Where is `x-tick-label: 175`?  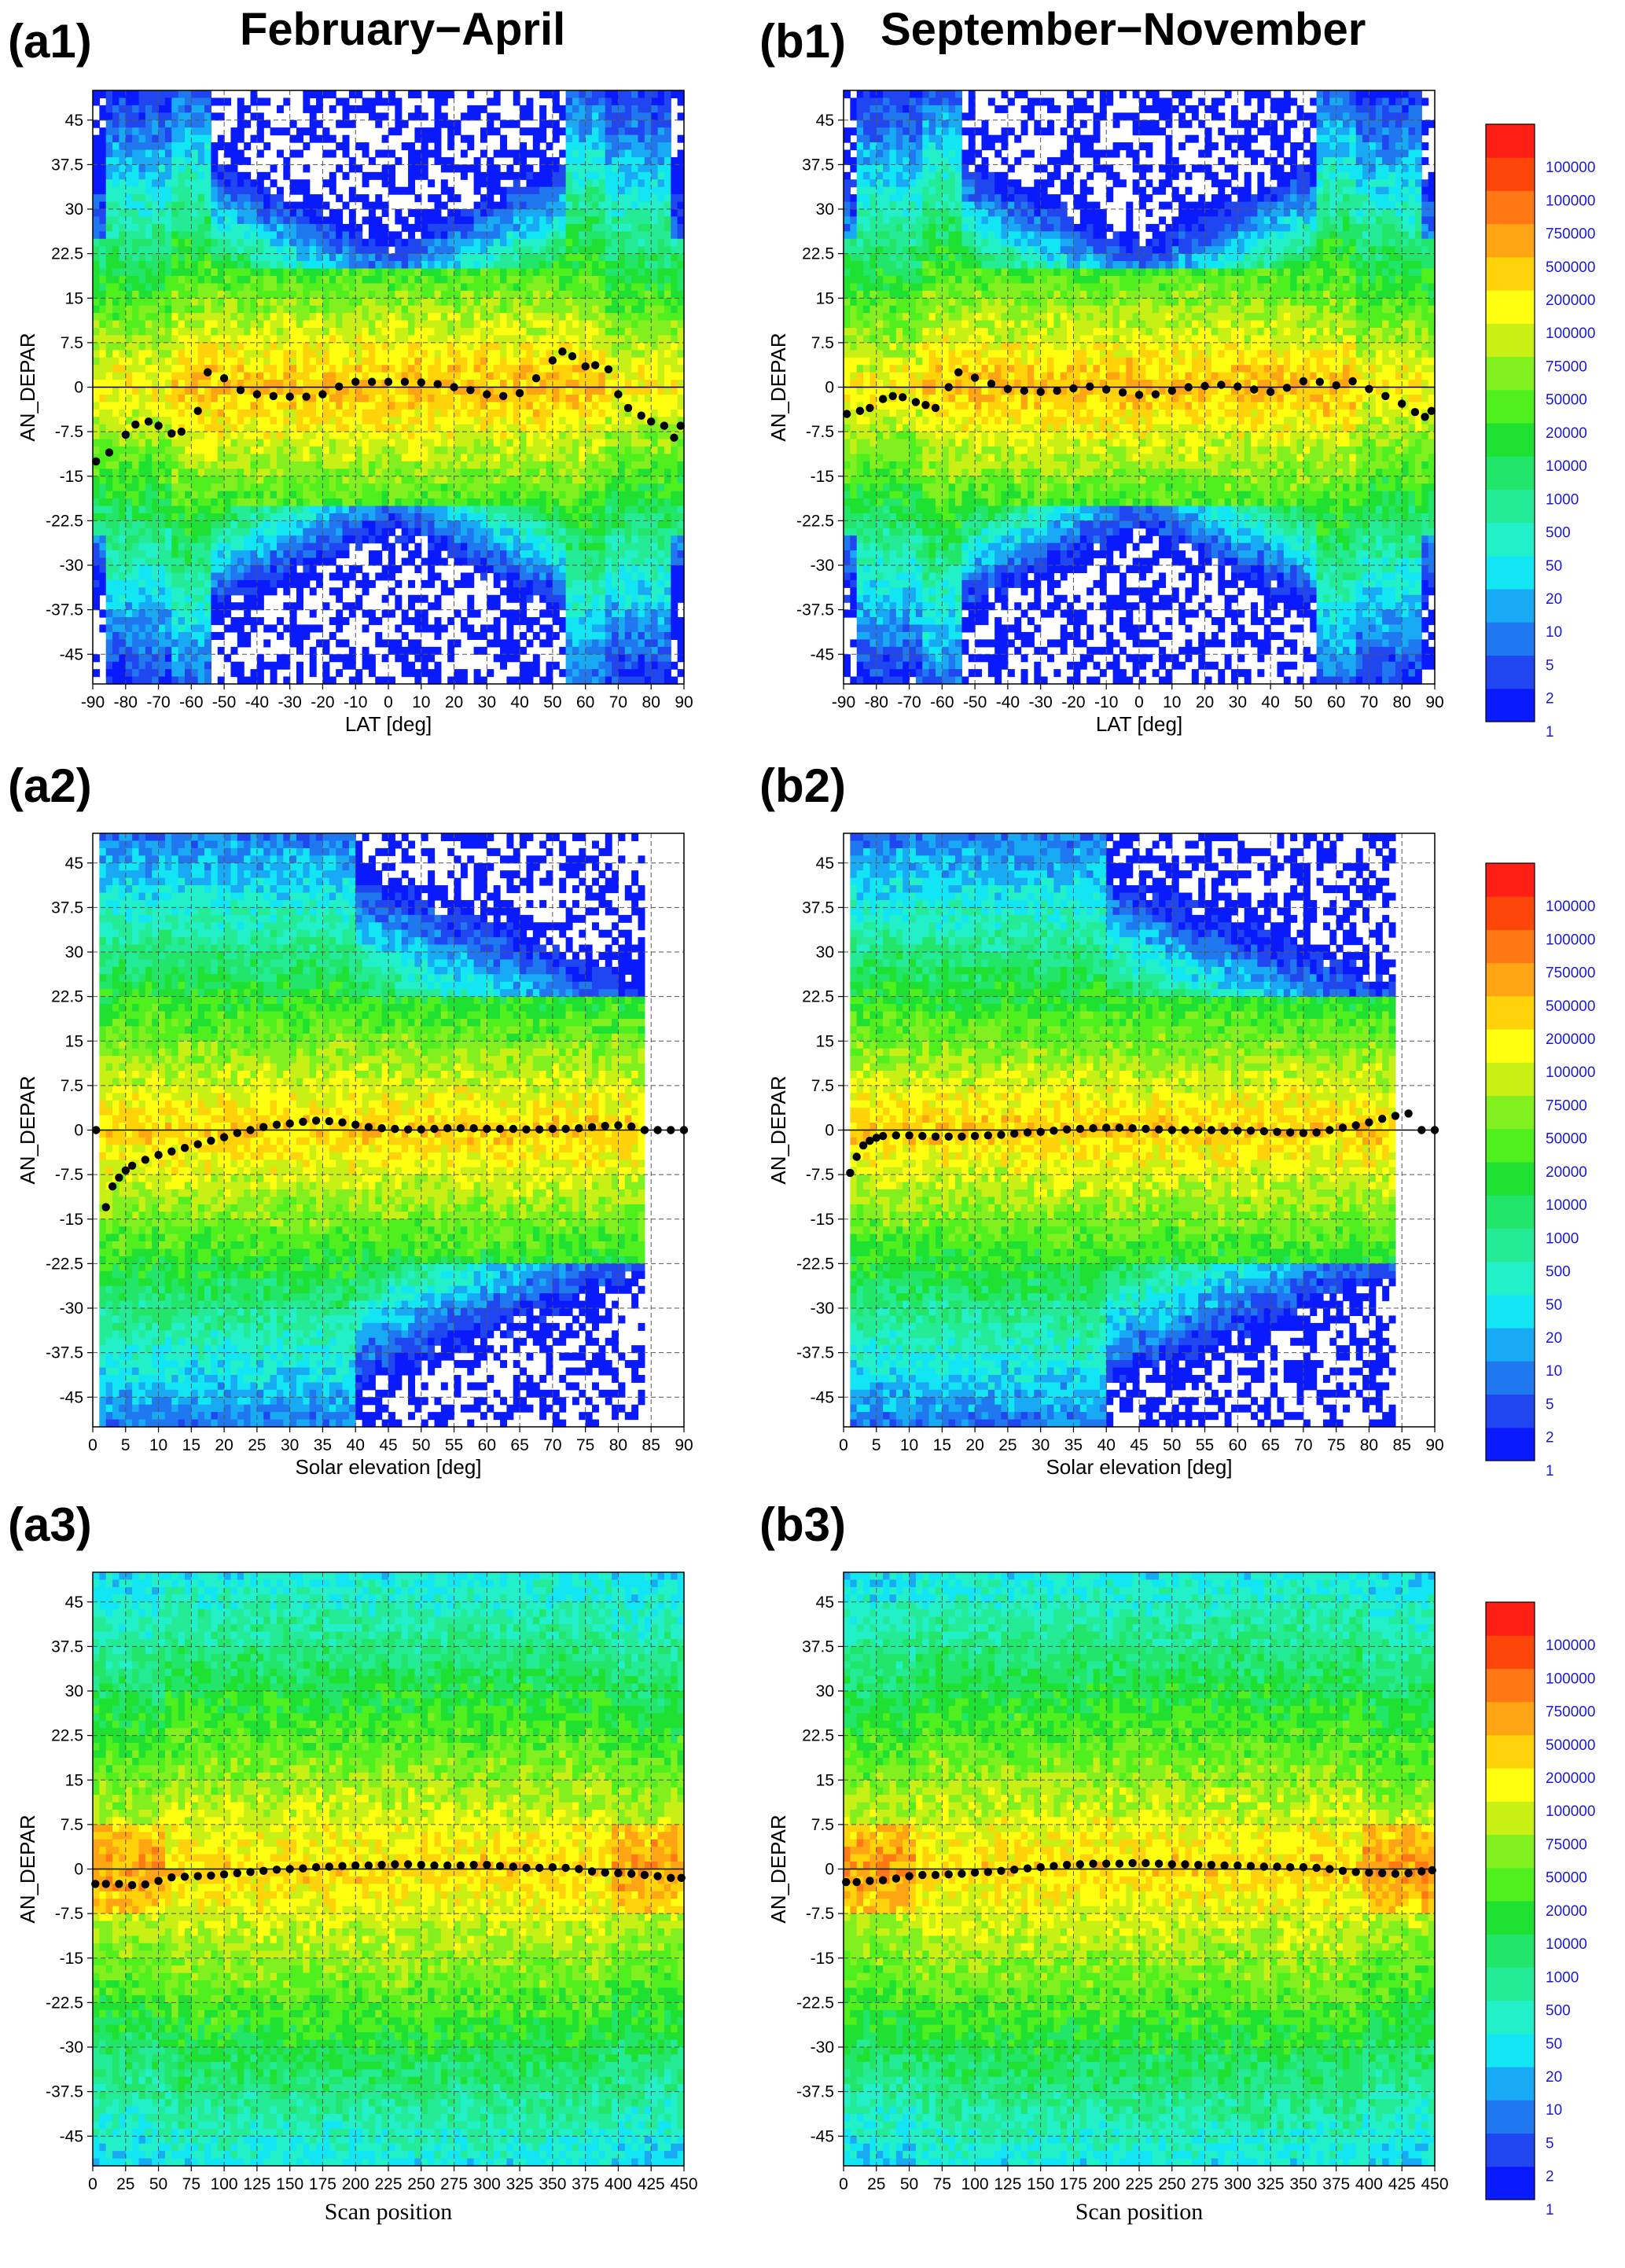 x-tick-label: 175 is located at coordinates (323, 2184).